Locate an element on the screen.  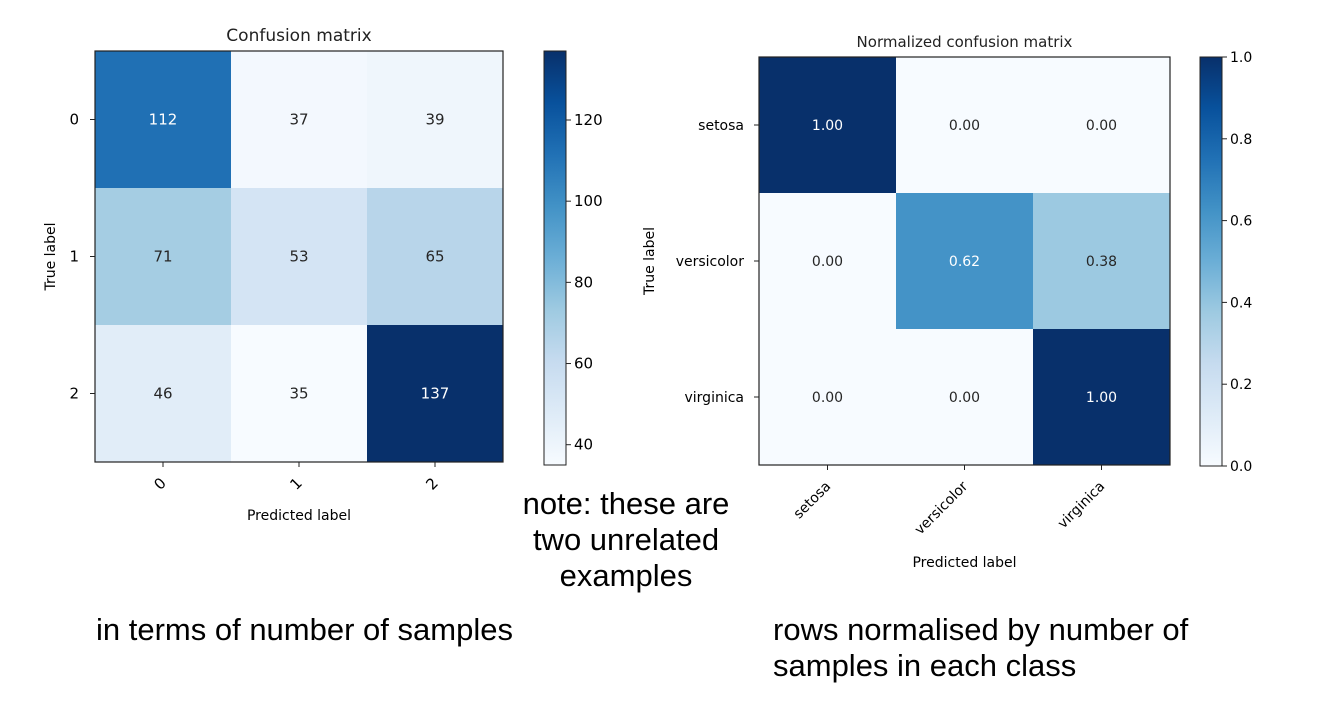
y-tick-label: 1 is located at coordinates (74, 257).